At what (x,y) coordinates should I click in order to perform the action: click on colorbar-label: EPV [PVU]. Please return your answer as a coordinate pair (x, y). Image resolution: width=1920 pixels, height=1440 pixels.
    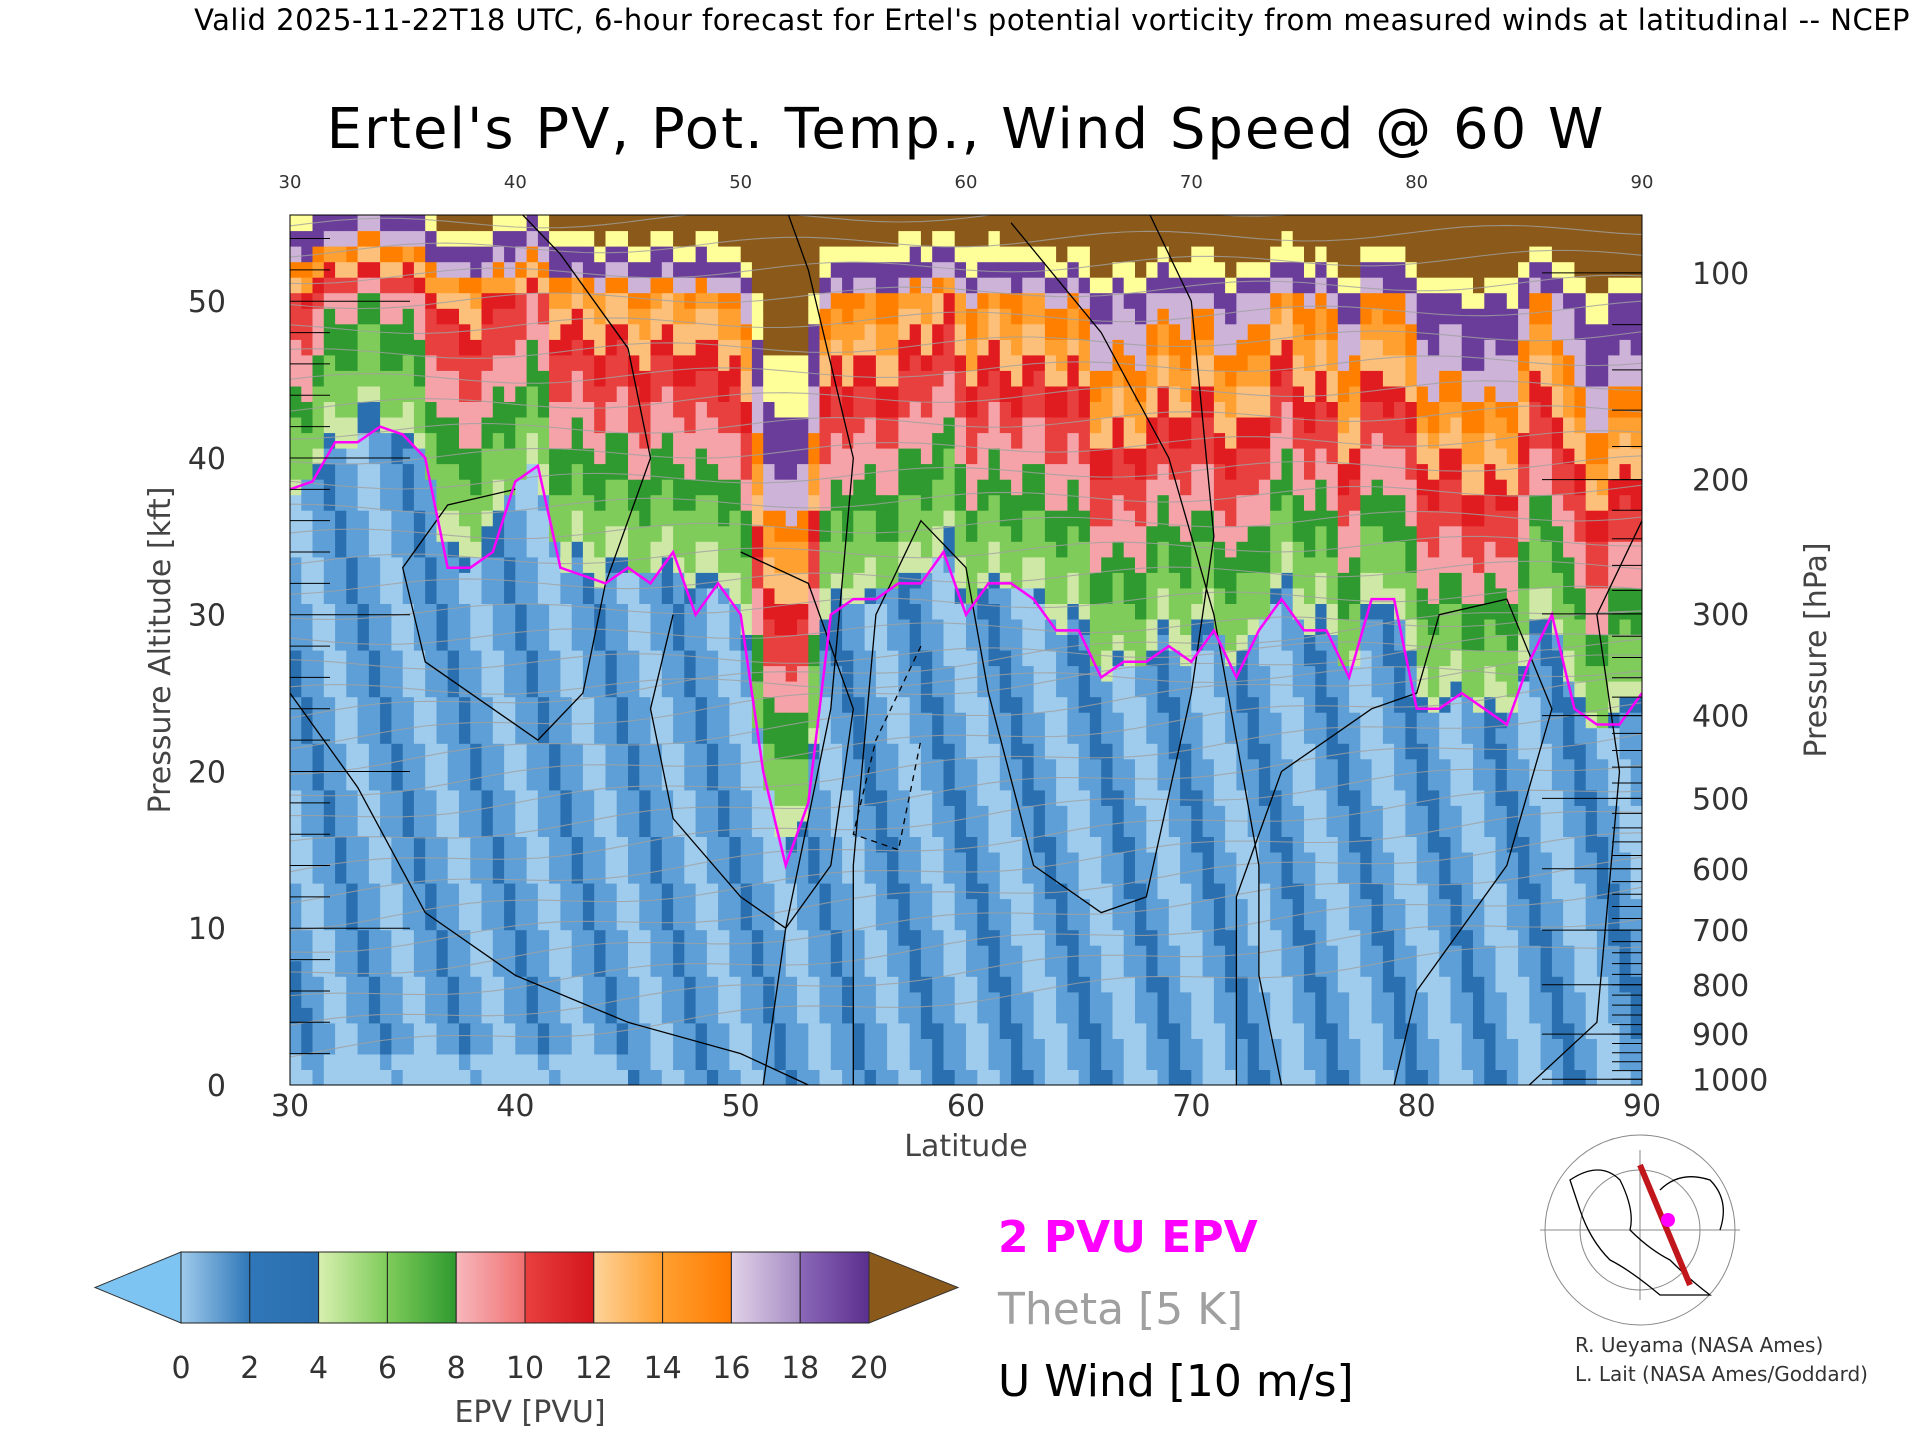
    Looking at the image, I should click on (529, 1412).